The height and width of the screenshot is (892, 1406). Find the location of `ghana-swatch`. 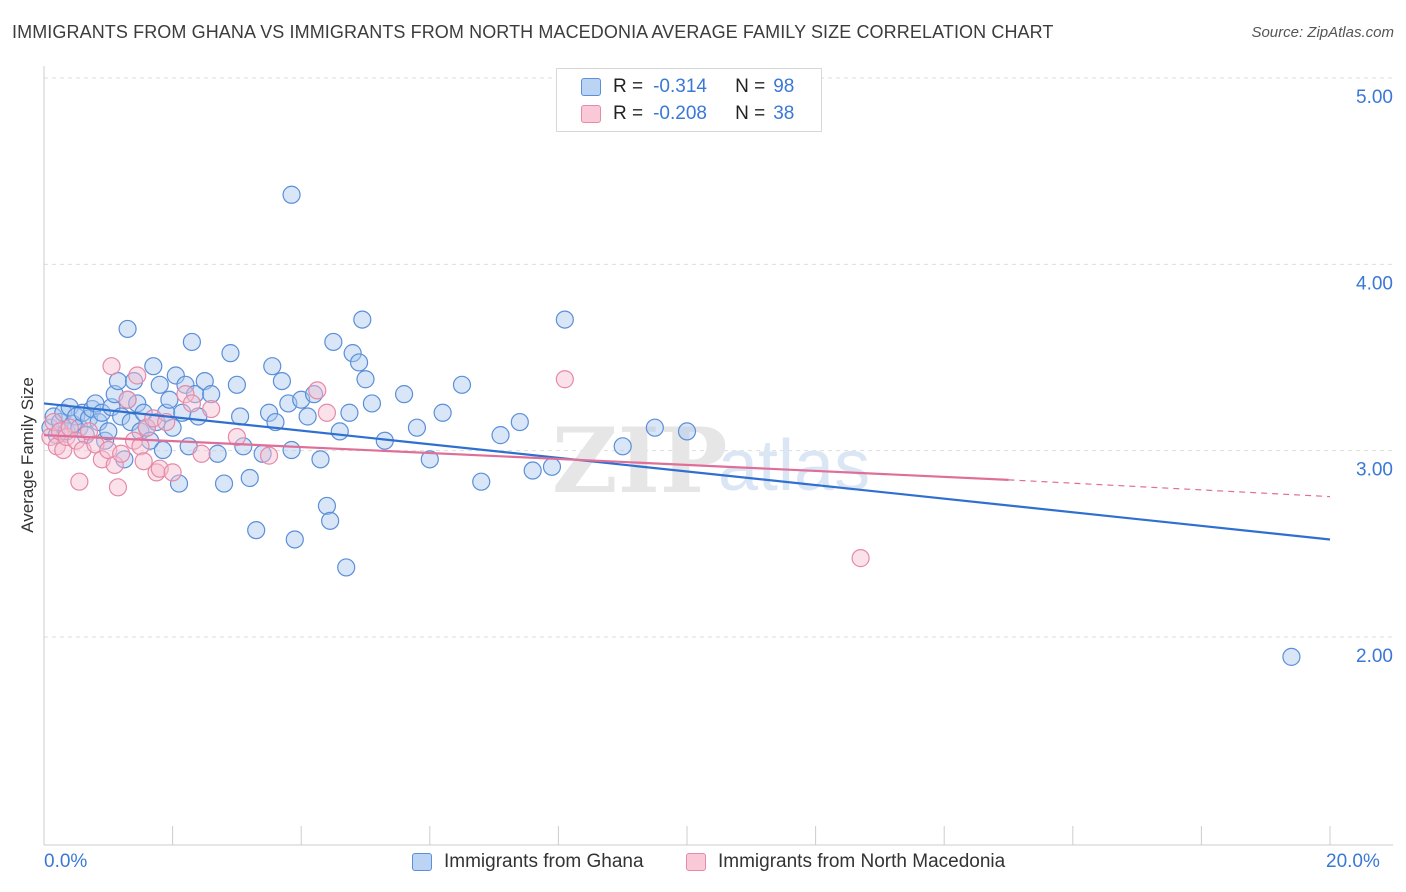

ghana-swatch is located at coordinates (591, 87).